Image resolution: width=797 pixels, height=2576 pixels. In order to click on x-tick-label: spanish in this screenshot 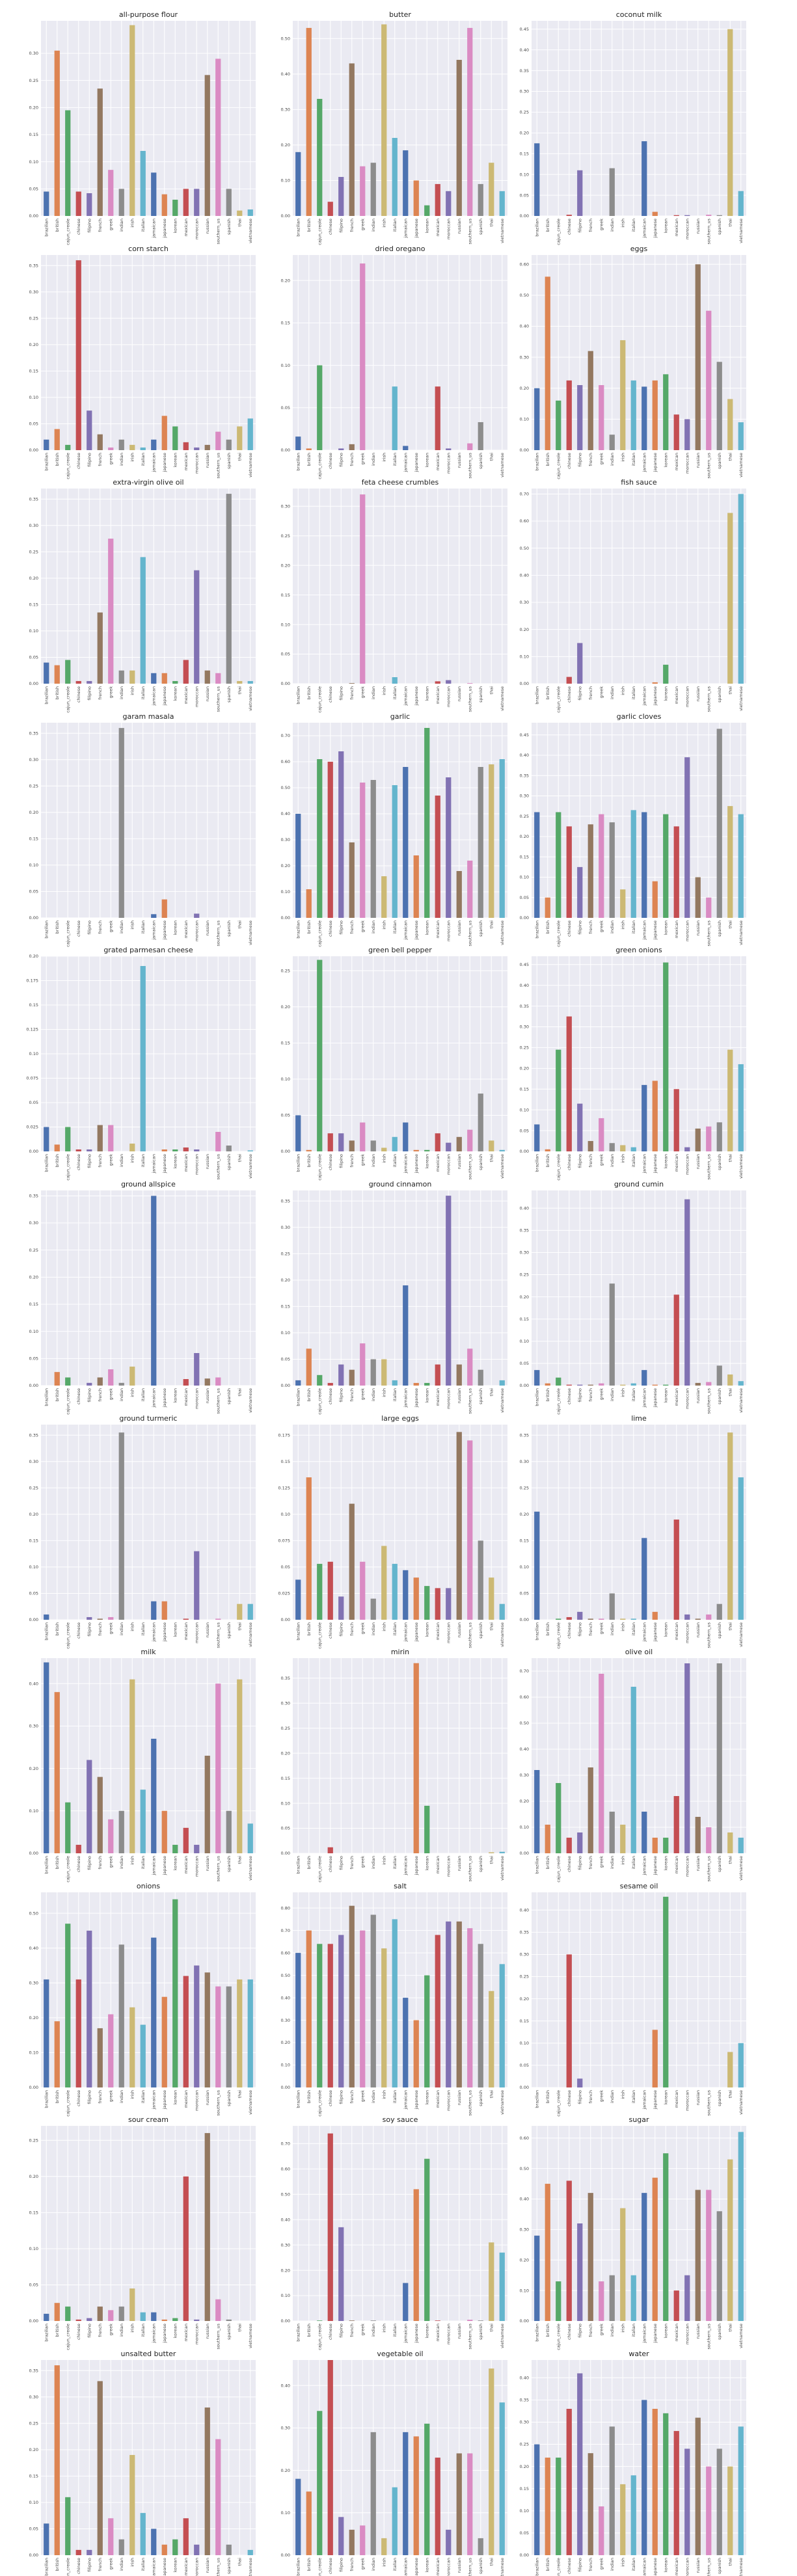, I will do `click(720, 227)`.